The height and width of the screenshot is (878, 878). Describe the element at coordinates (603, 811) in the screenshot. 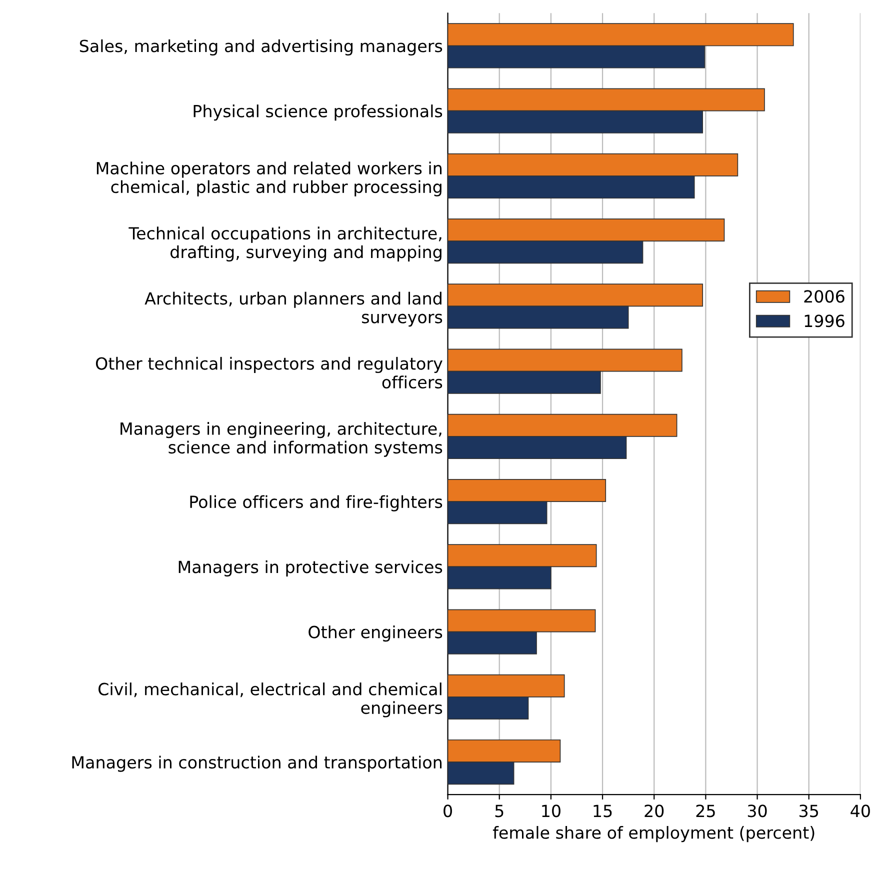

I see `x-tick-label: 15` at that location.